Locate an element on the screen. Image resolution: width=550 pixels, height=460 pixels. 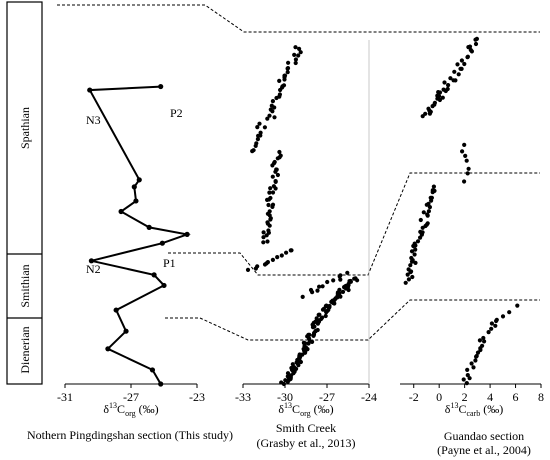
pingdingshan-points is located at coordinates (138, 235).